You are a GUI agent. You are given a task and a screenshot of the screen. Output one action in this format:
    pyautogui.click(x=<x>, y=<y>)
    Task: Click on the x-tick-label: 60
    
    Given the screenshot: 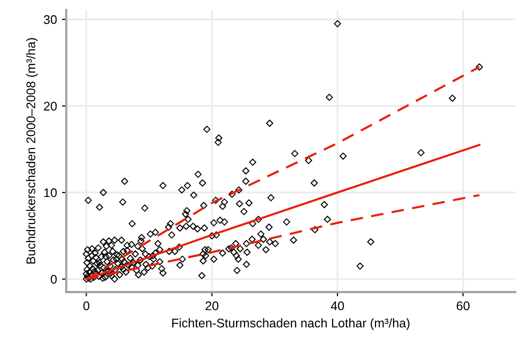 What is the action you would take?
    pyautogui.click(x=463, y=305)
    